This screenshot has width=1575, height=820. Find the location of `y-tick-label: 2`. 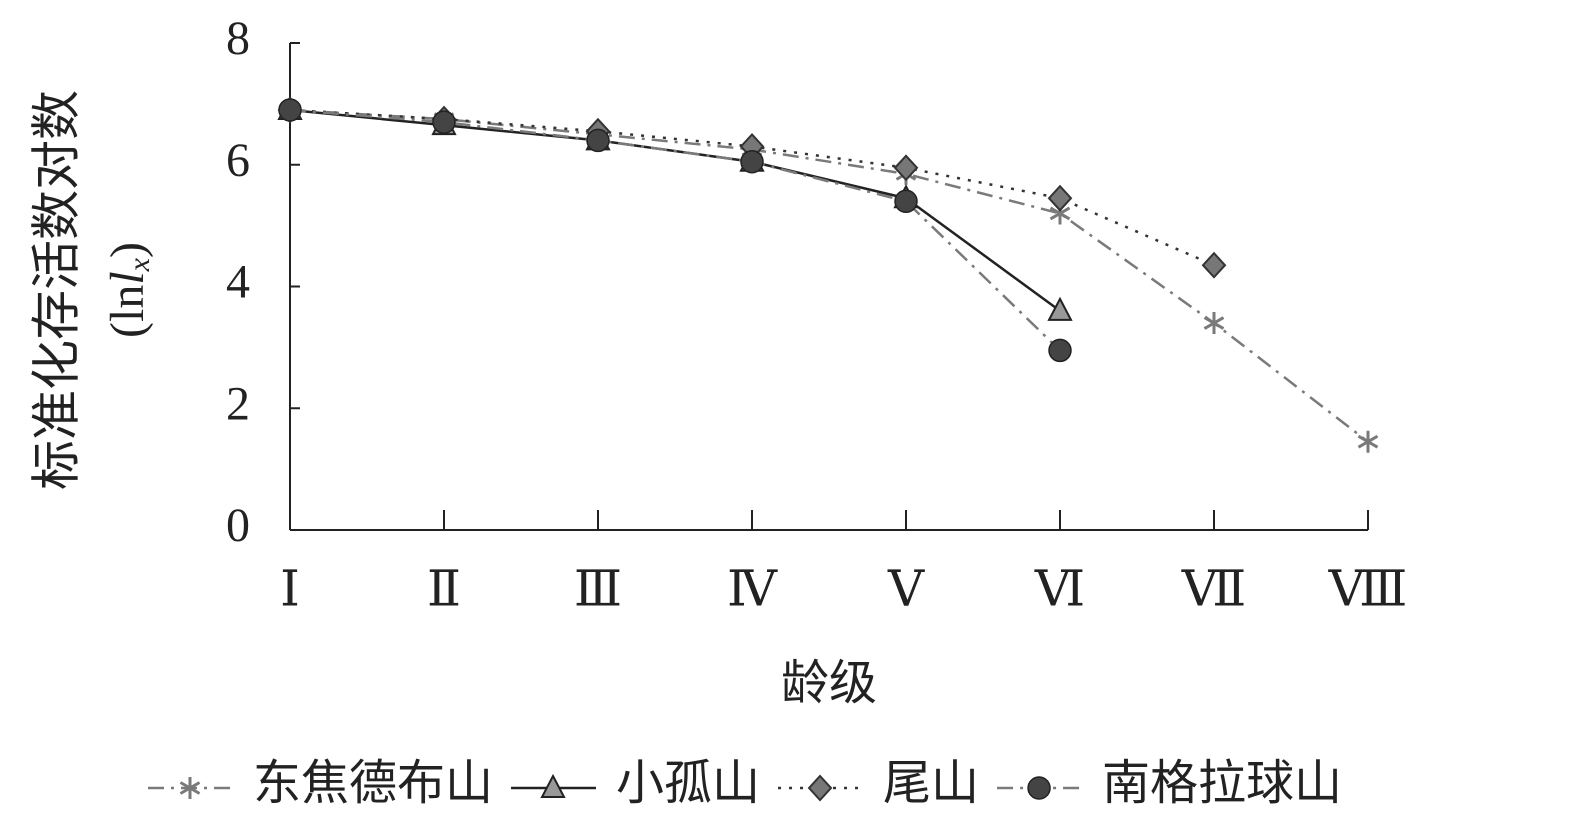

y-tick-label: 2 is located at coordinates (238, 403).